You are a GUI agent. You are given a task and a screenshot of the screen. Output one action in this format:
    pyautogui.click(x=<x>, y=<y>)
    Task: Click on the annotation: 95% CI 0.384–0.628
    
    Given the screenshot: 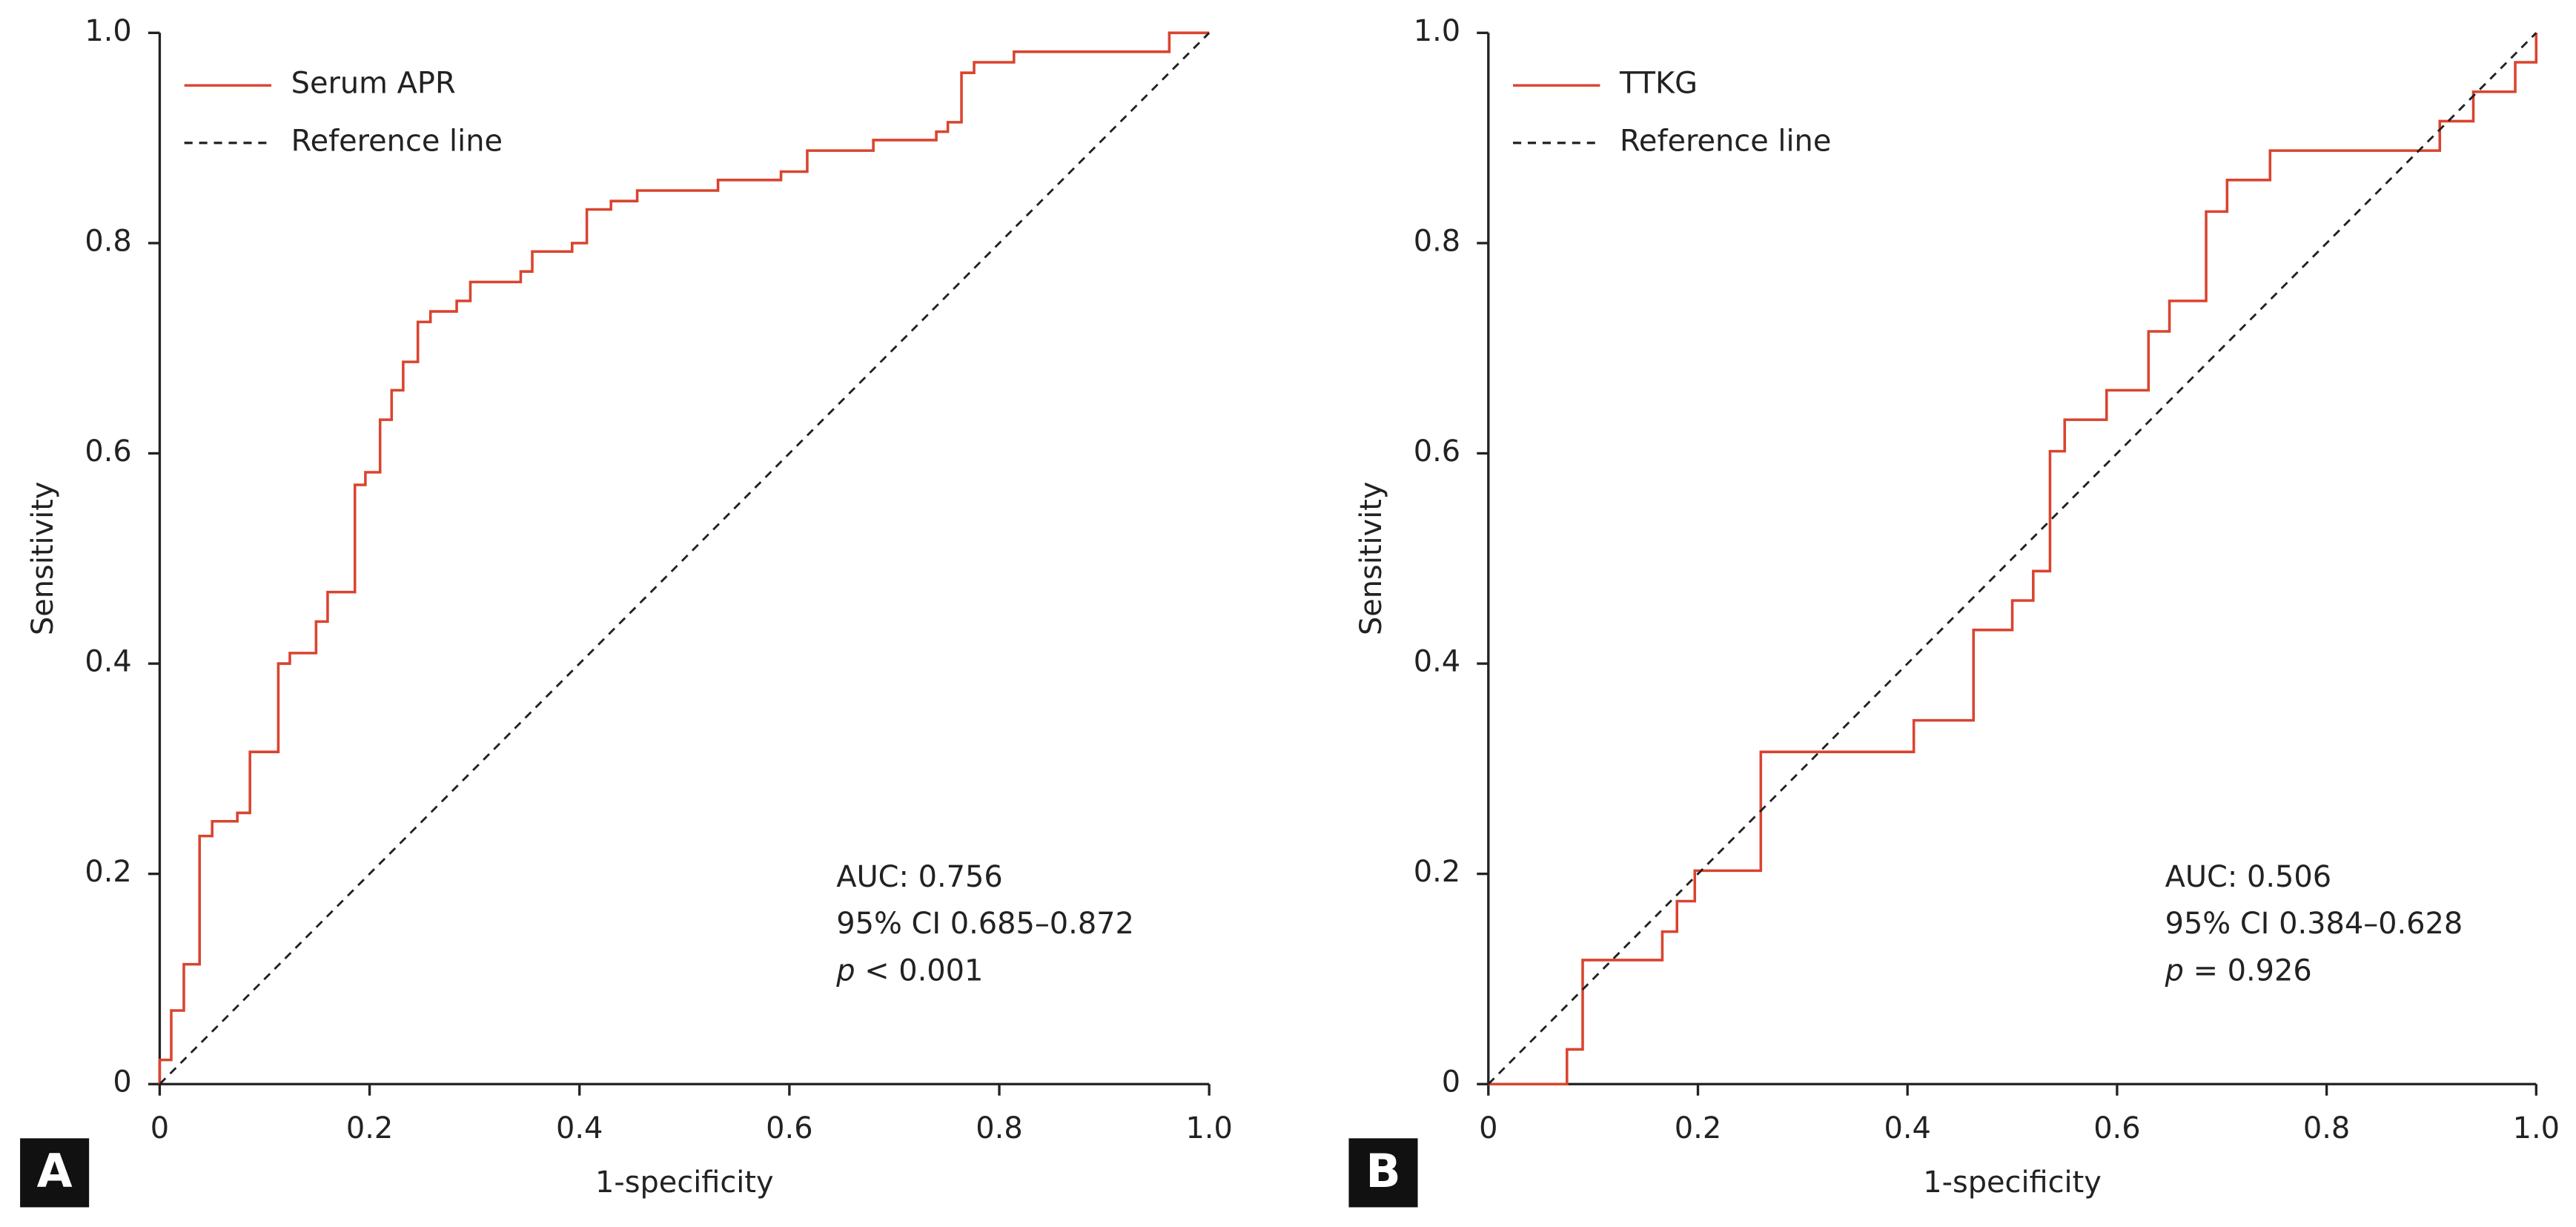 What is the action you would take?
    pyautogui.click(x=2314, y=924)
    